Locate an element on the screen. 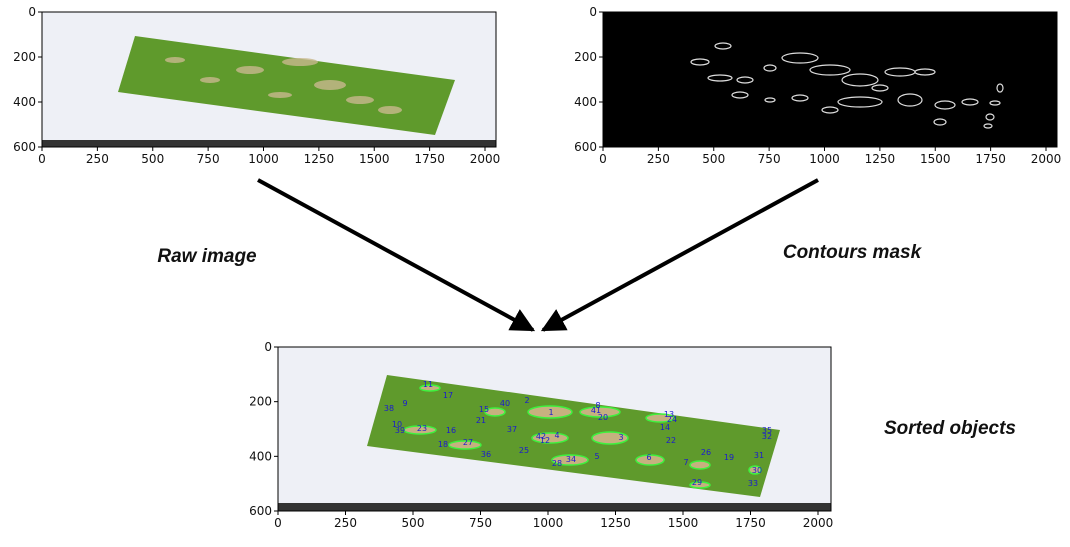 Image resolution: width=1070 pixels, height=547 pixels. object-label: 35 is located at coordinates (767, 430).